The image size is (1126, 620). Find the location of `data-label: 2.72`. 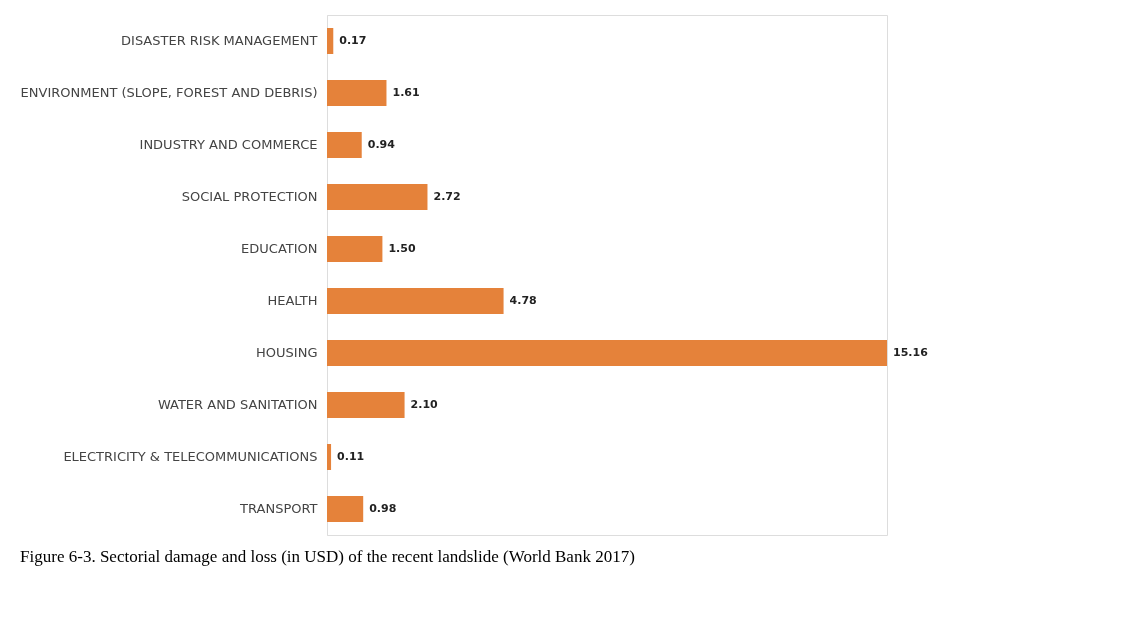

data-label: 2.72 is located at coordinates (447, 196).